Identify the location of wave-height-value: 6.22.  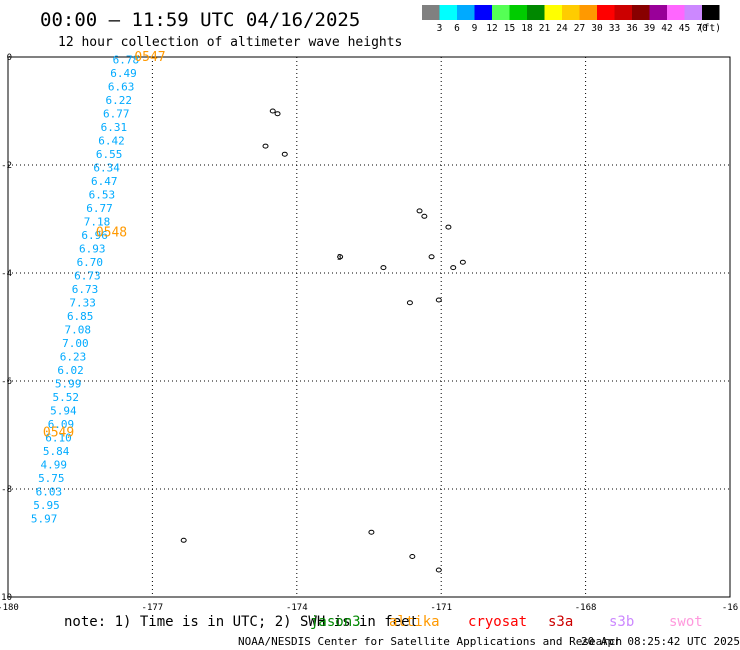
(118, 100).